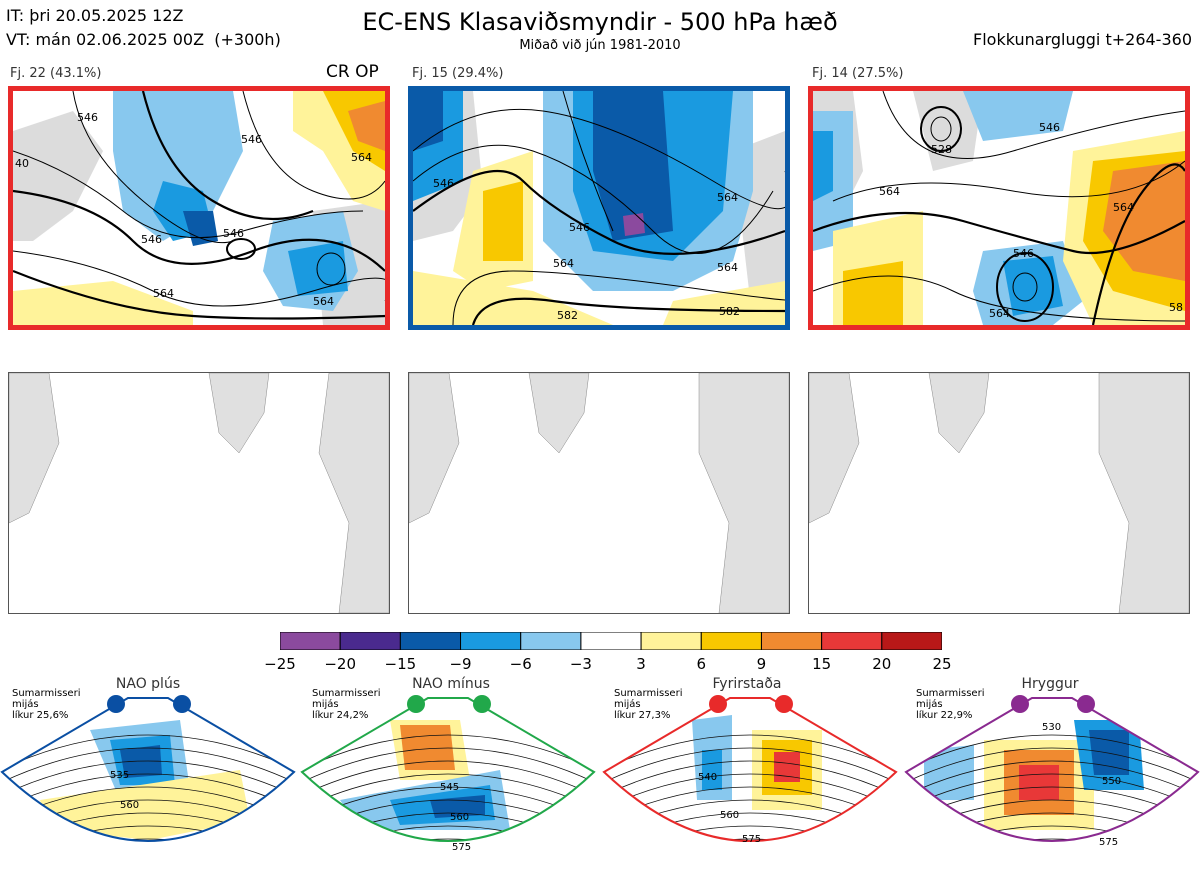  I want to click on cluster-1-tag: CR OP, so click(352, 72).